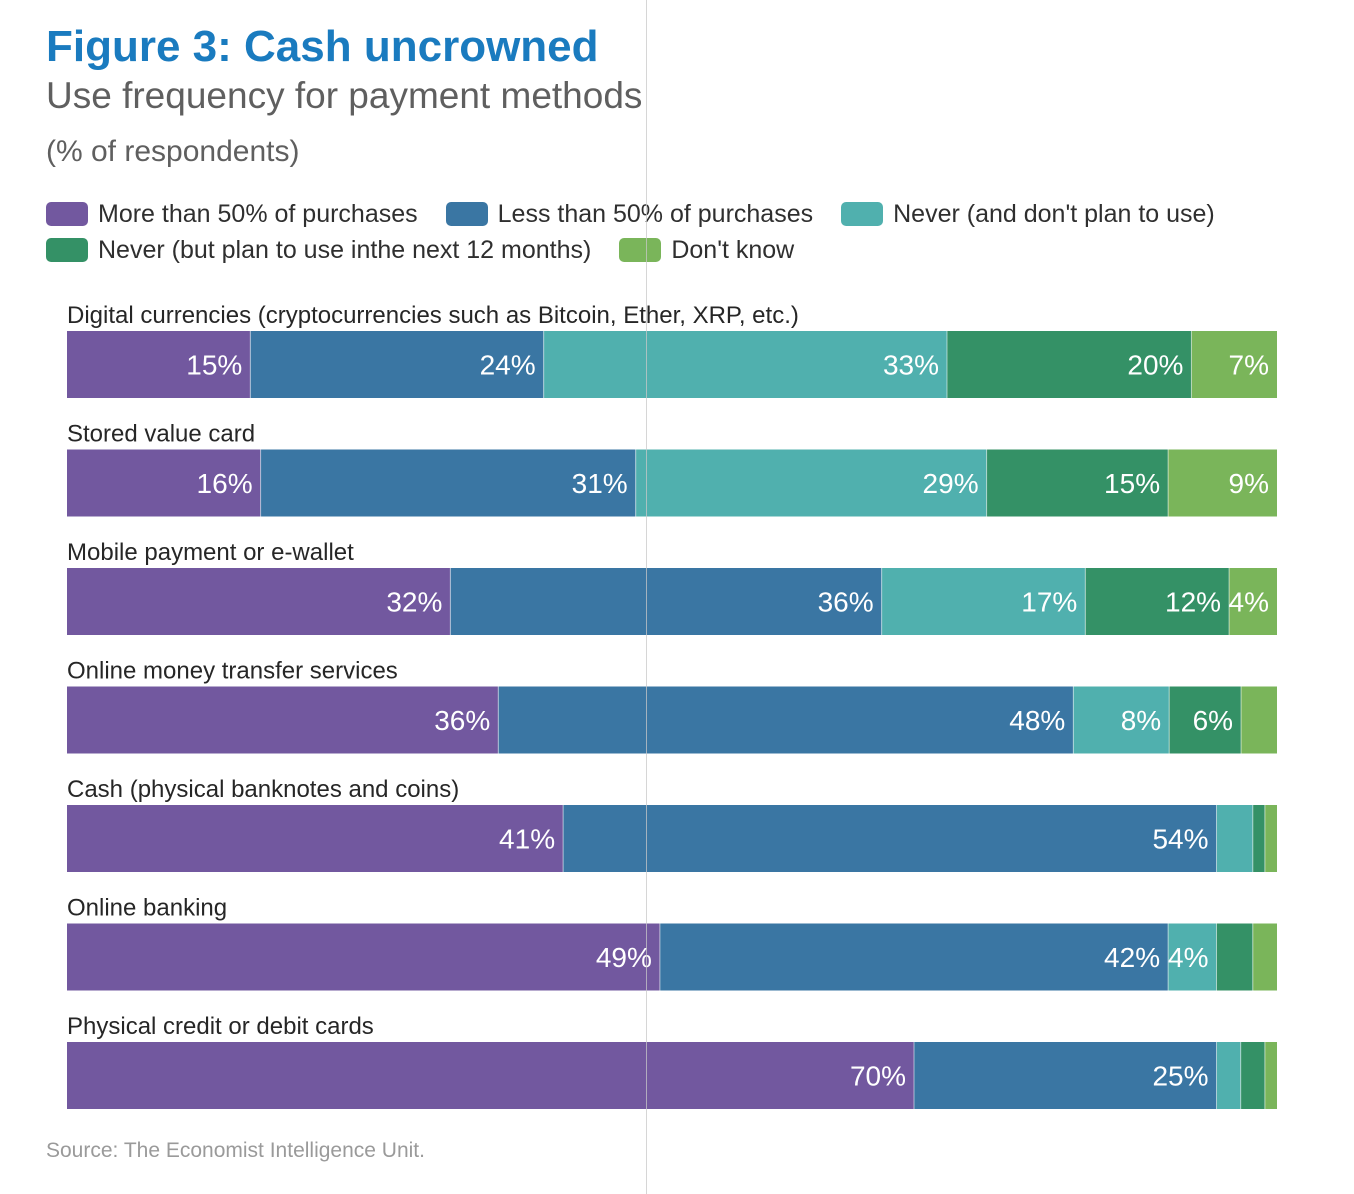 The height and width of the screenshot is (1194, 1354). Describe the element at coordinates (161, 434) in the screenshot. I see `category-label: Stored value card` at that location.